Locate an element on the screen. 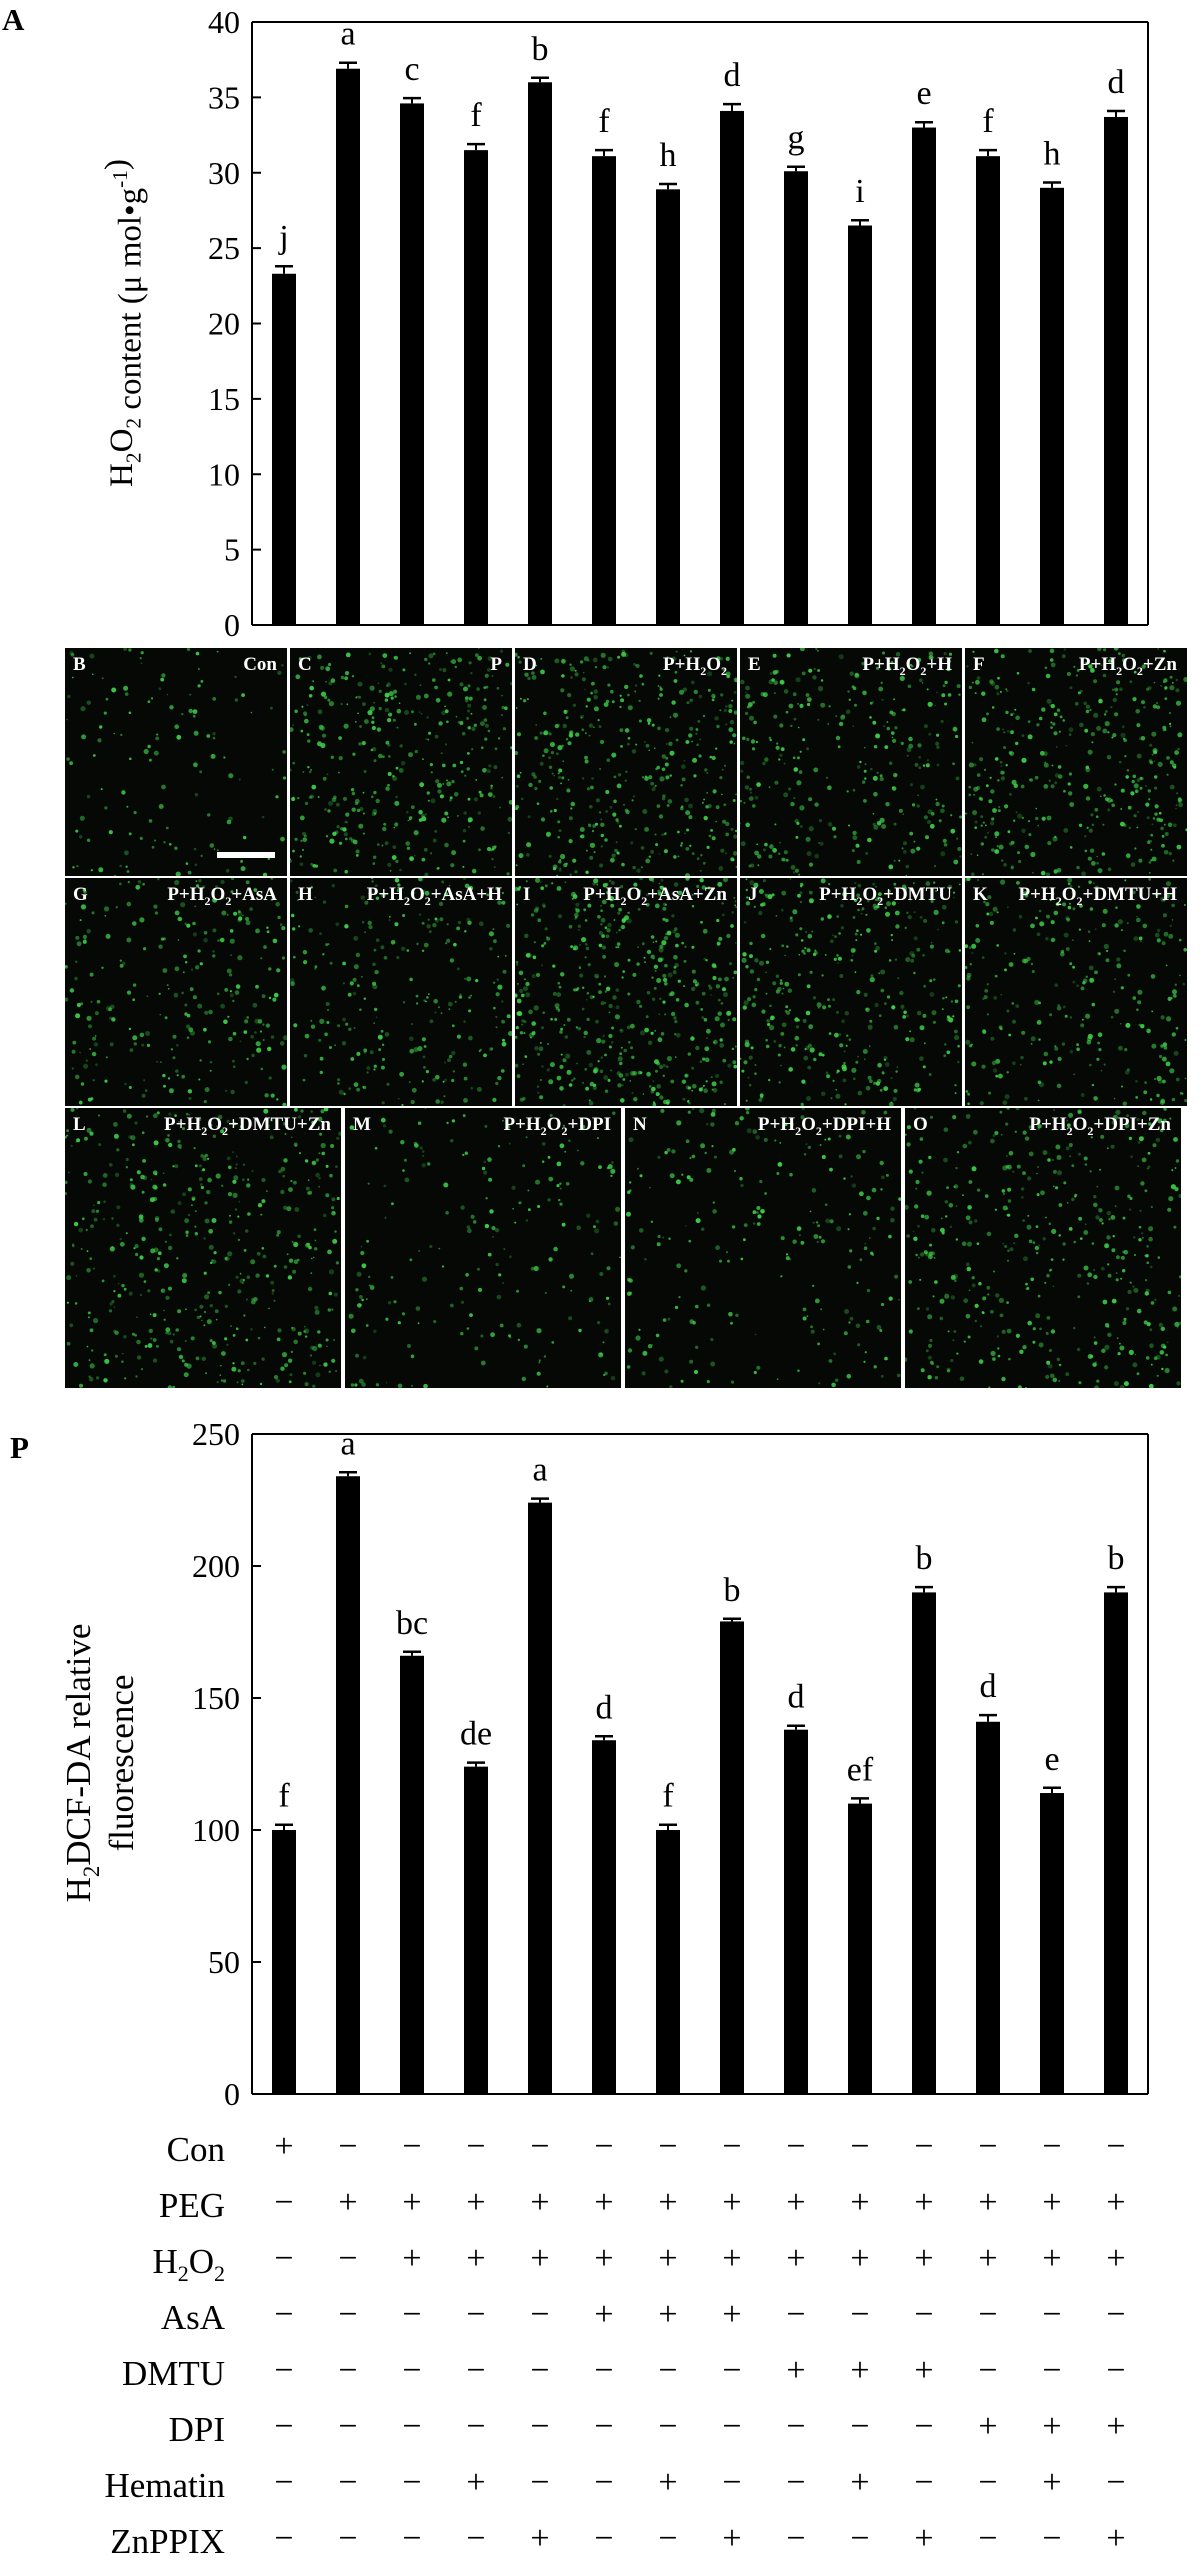 Image resolution: width=1200 pixels, height=2573 pixels. bar-p-h2o2-asa-zn is located at coordinates (732, 1857).